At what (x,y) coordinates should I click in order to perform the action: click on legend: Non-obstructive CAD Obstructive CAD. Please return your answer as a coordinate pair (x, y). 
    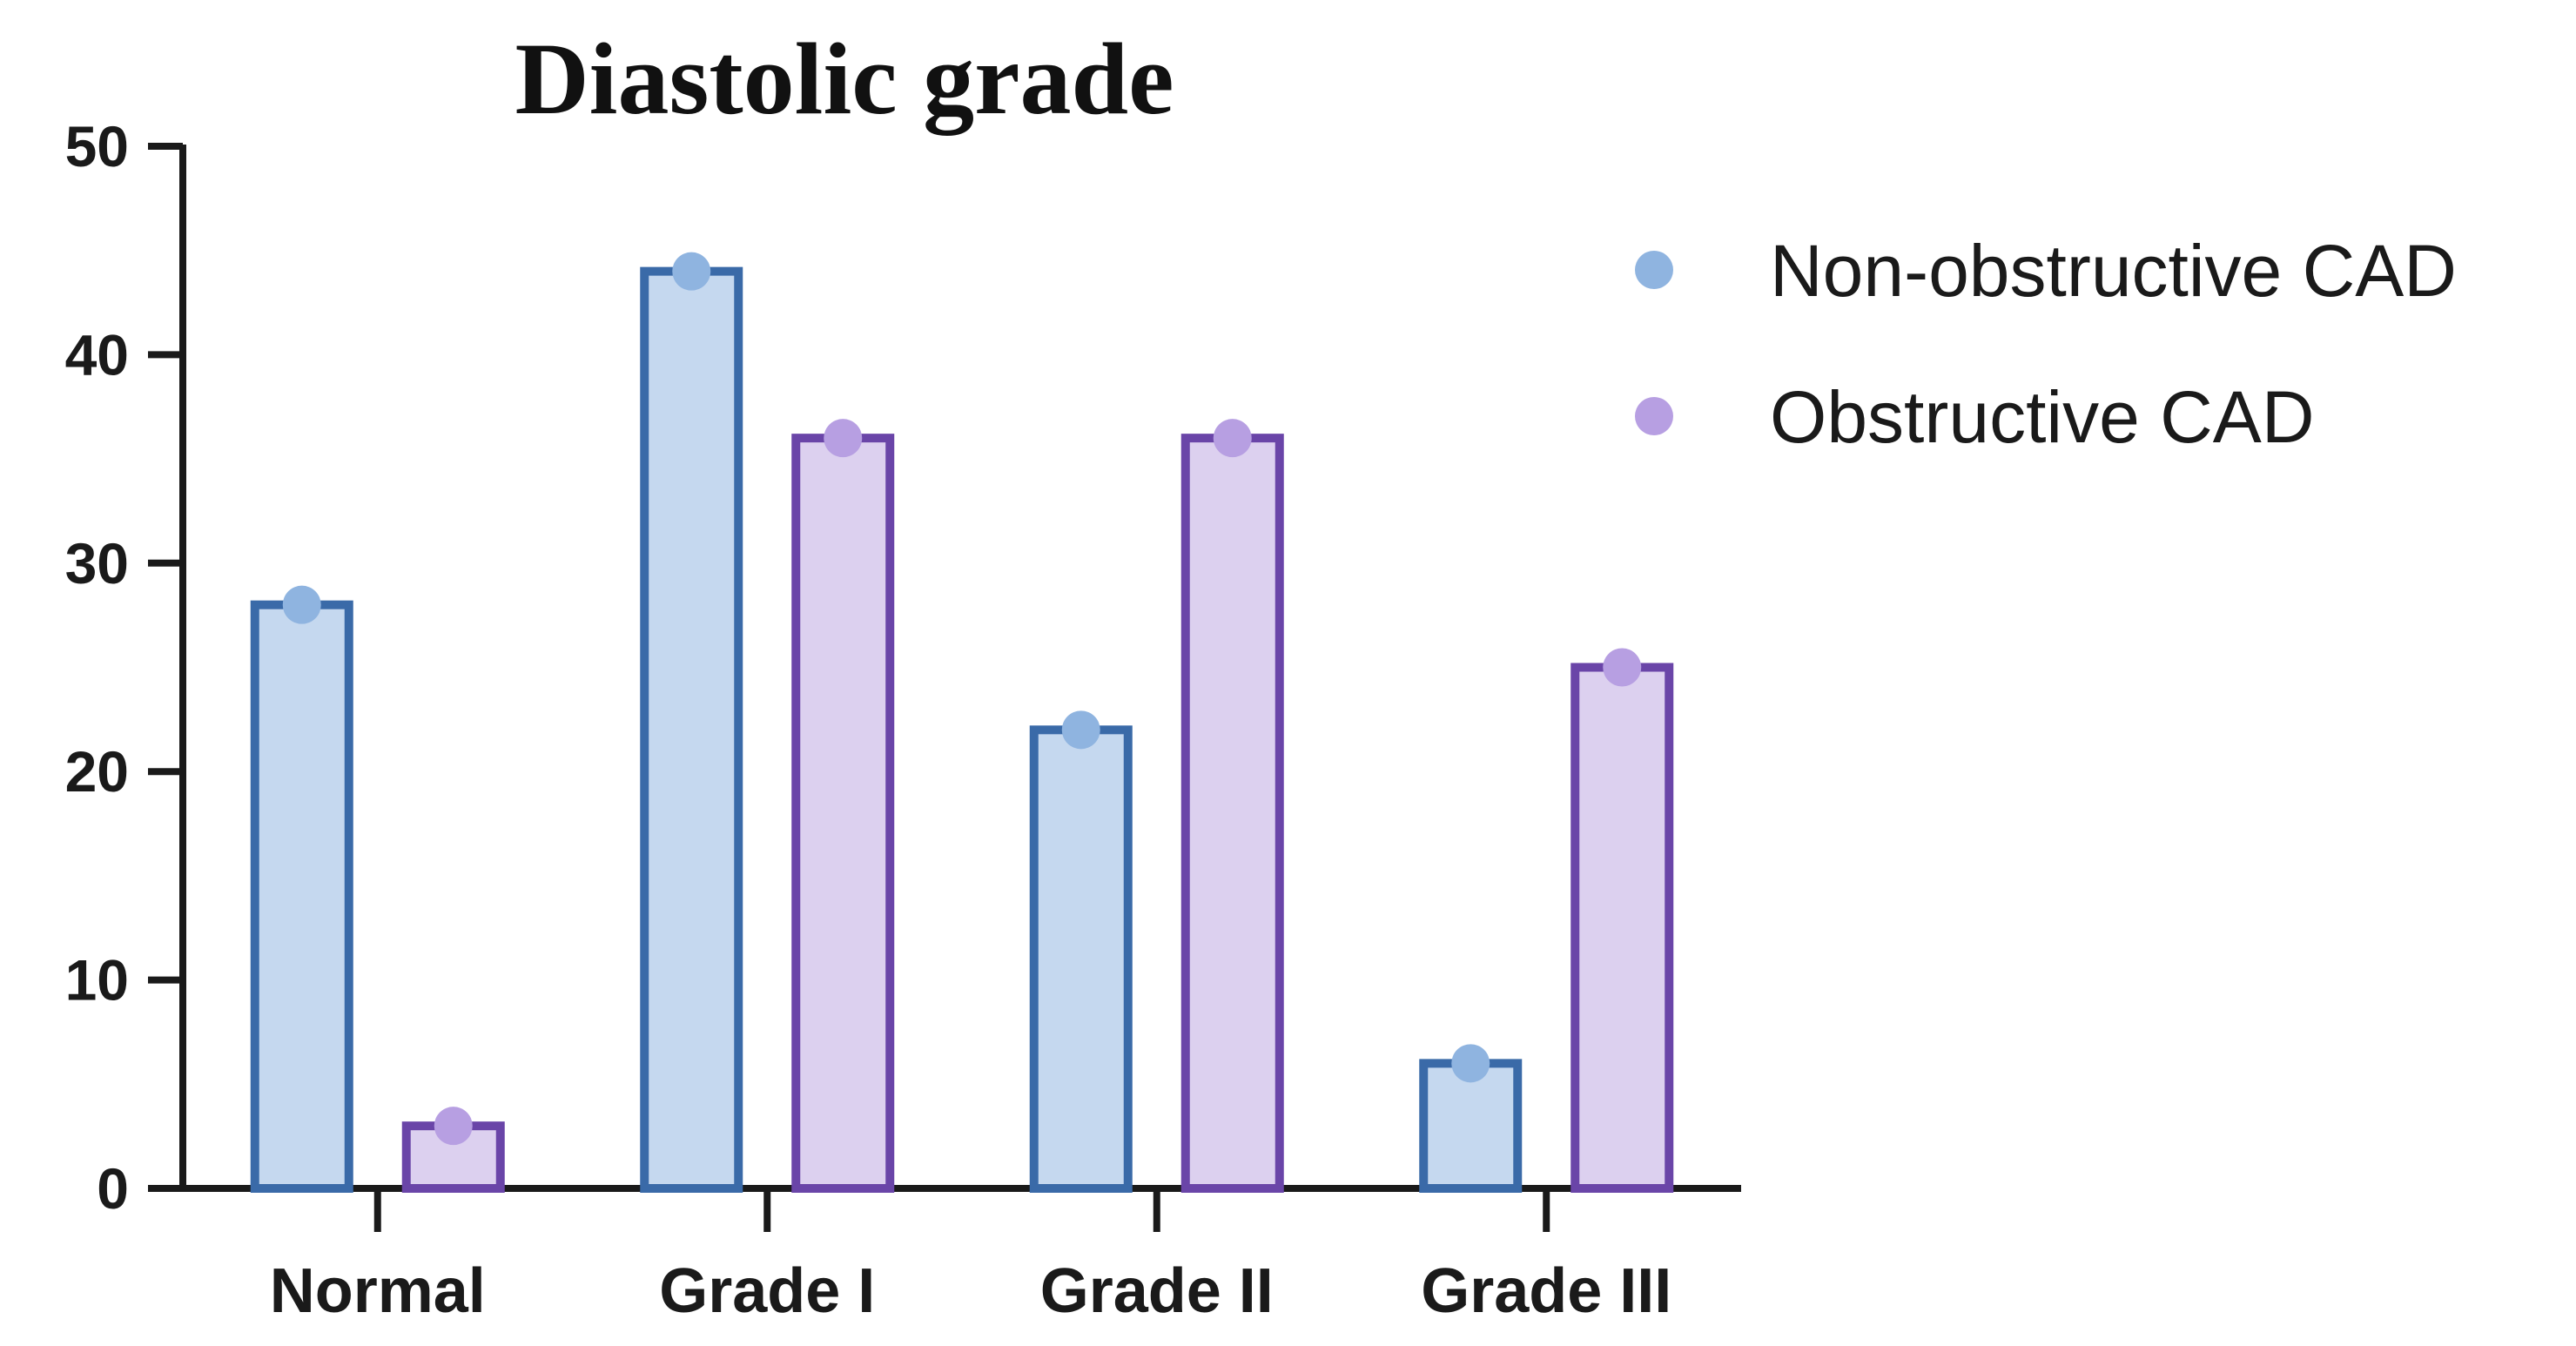
    Looking at the image, I should click on (2046, 344).